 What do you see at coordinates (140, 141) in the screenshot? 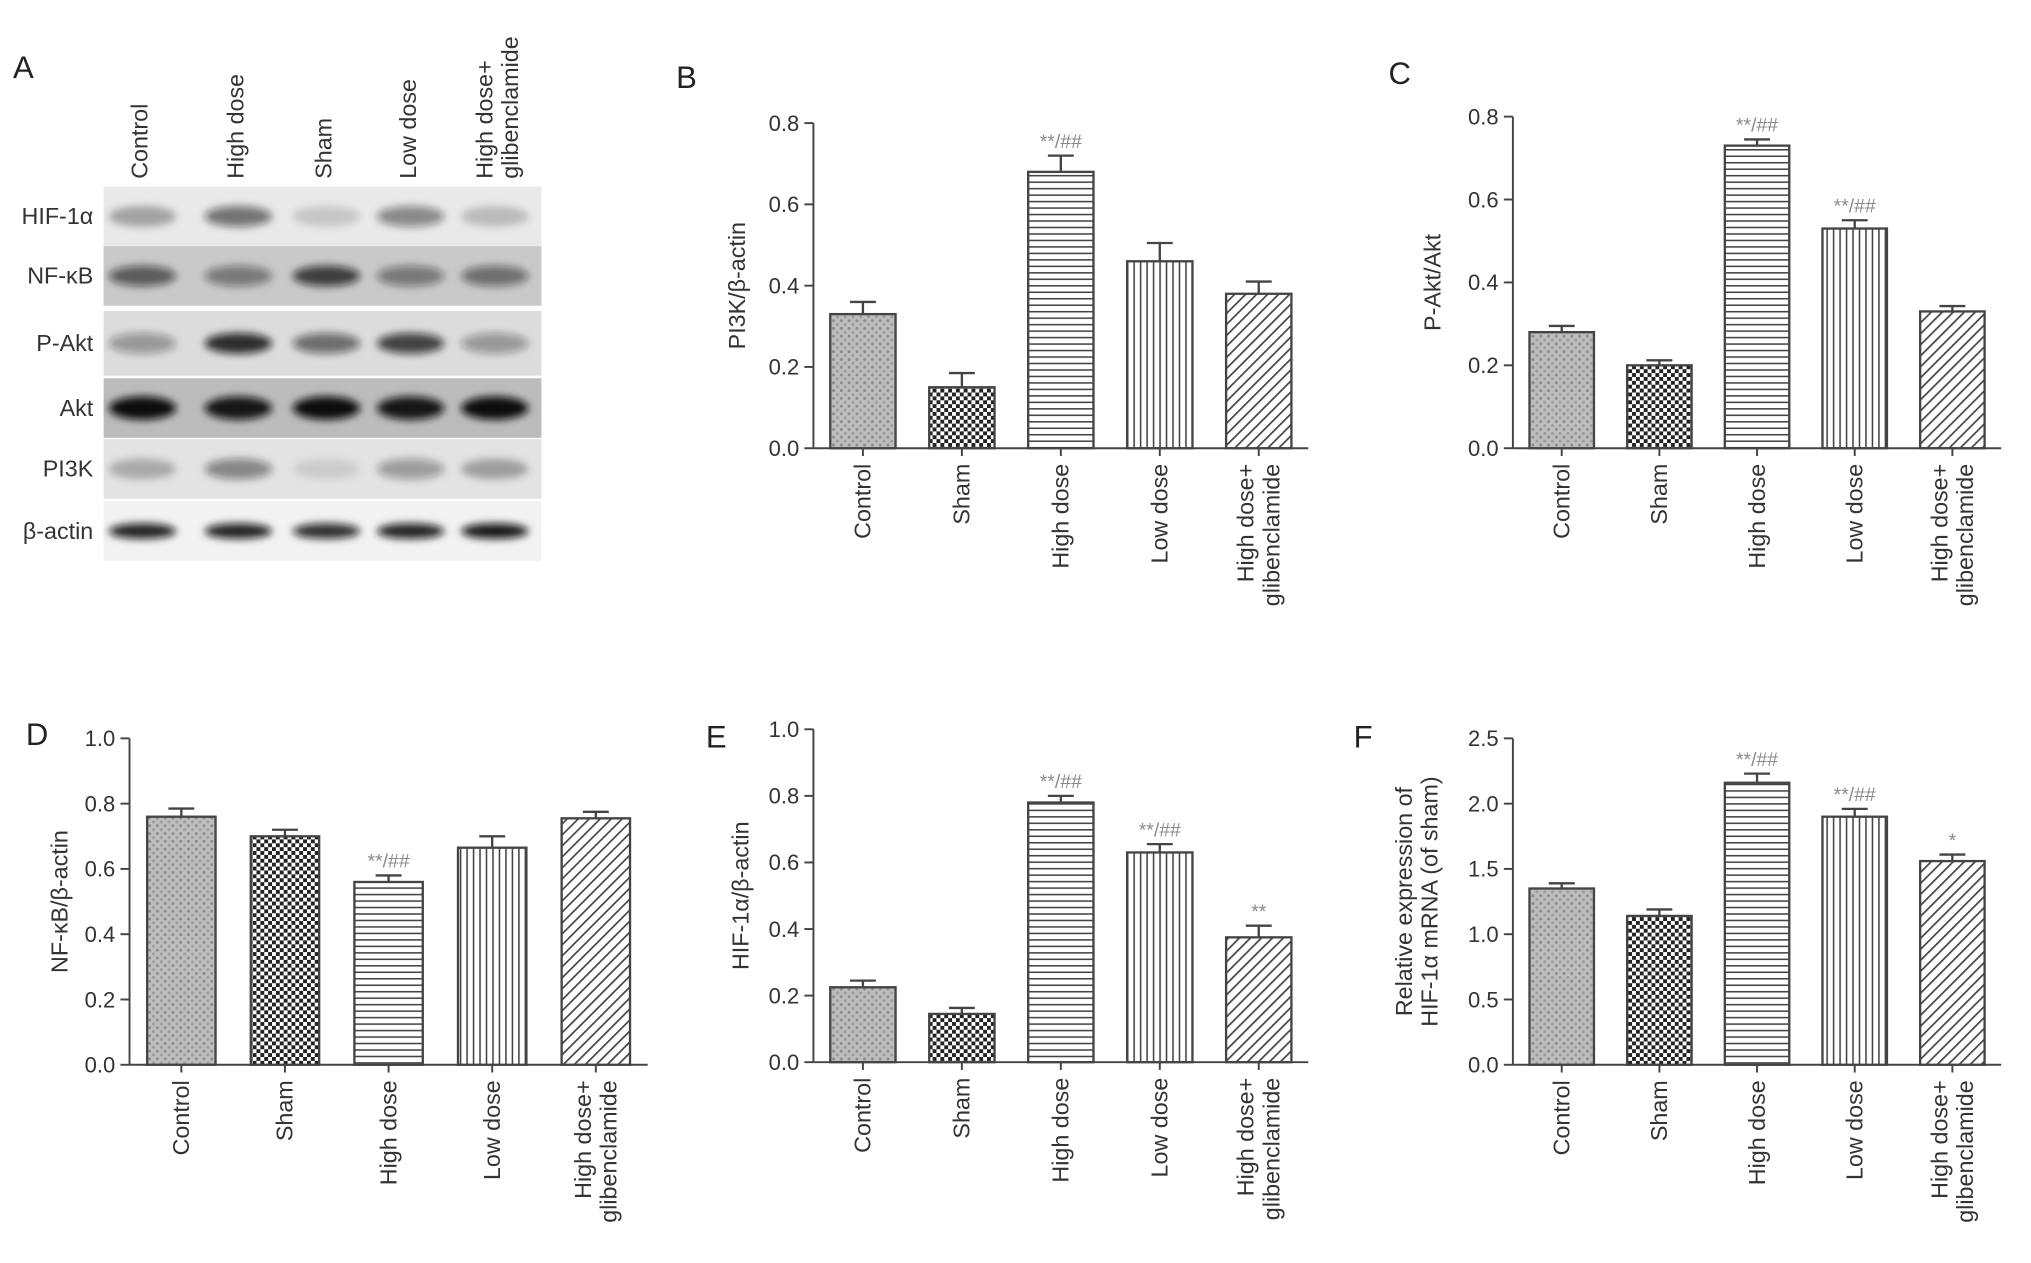
I see `lane-label: Control` at bounding box center [140, 141].